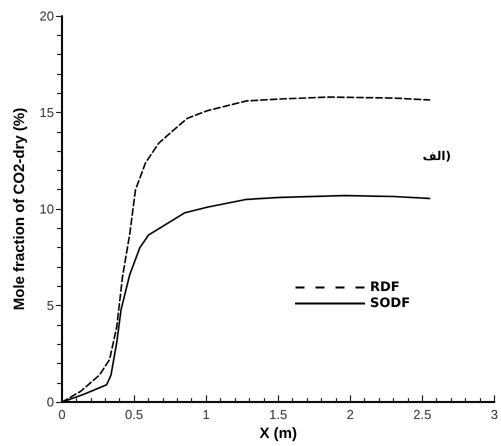  Describe the element at coordinates (494, 414) in the screenshot. I see `x-tick-label: 3` at that location.